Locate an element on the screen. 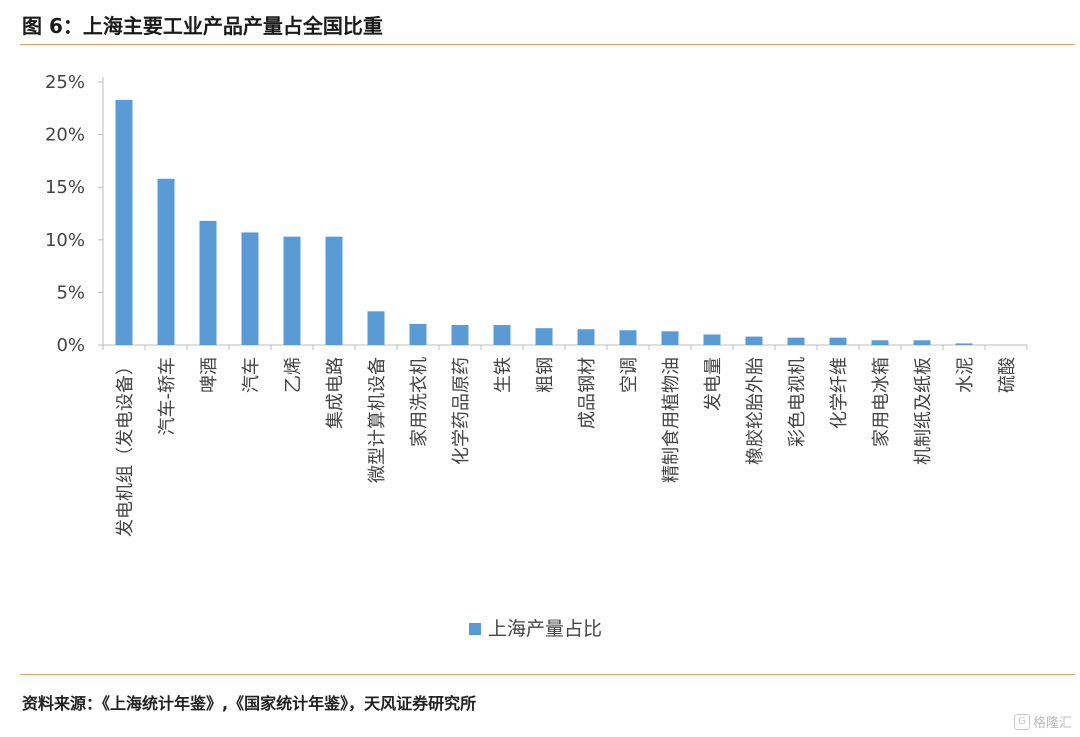  x-tick-label: 乙烯 is located at coordinates (293, 375).